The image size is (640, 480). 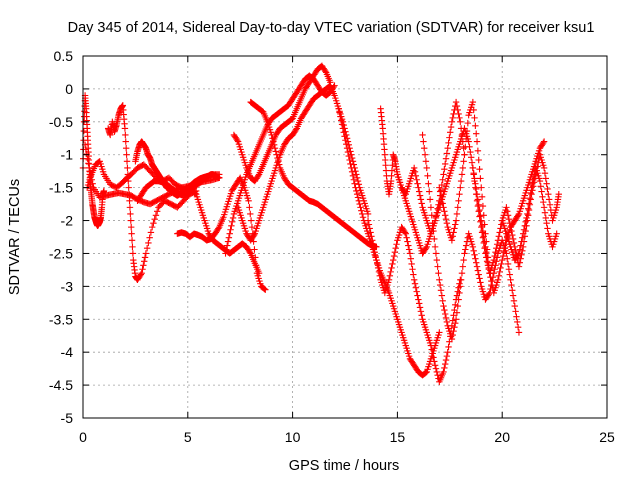 I want to click on x-axis-label: GPS time / hours, so click(x=344, y=466).